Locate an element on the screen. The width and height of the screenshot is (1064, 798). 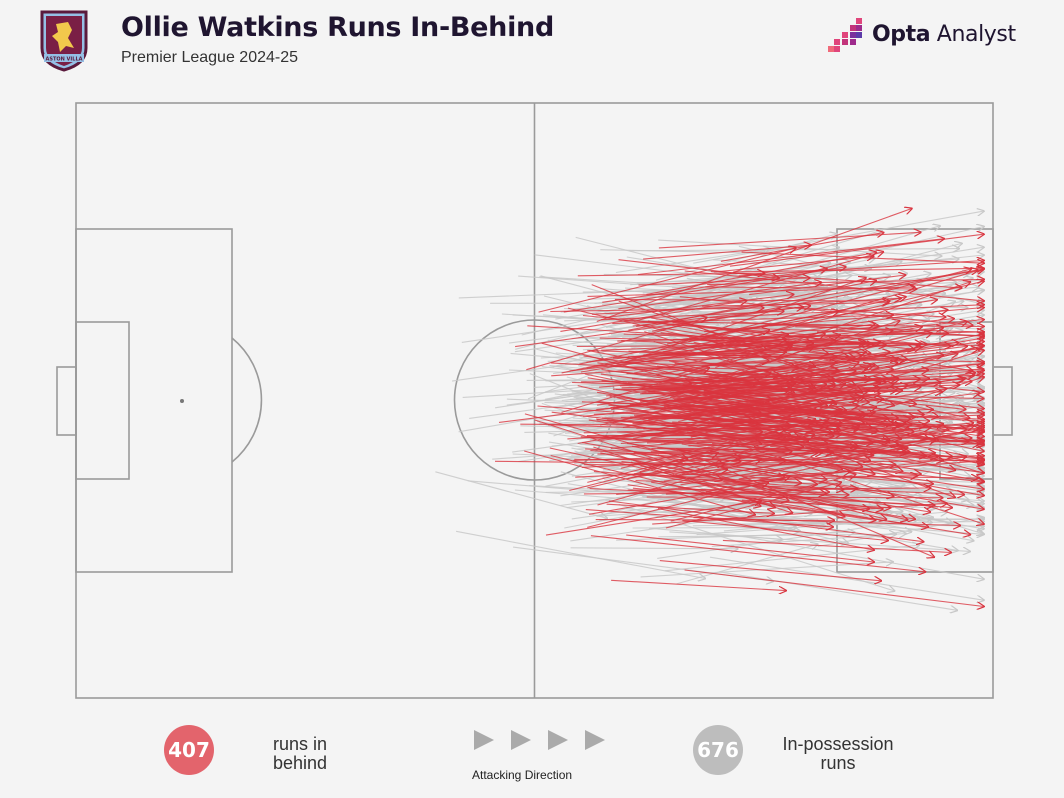
opta-analyst-logo: Opta Analyst is located at coordinates (928, 36).